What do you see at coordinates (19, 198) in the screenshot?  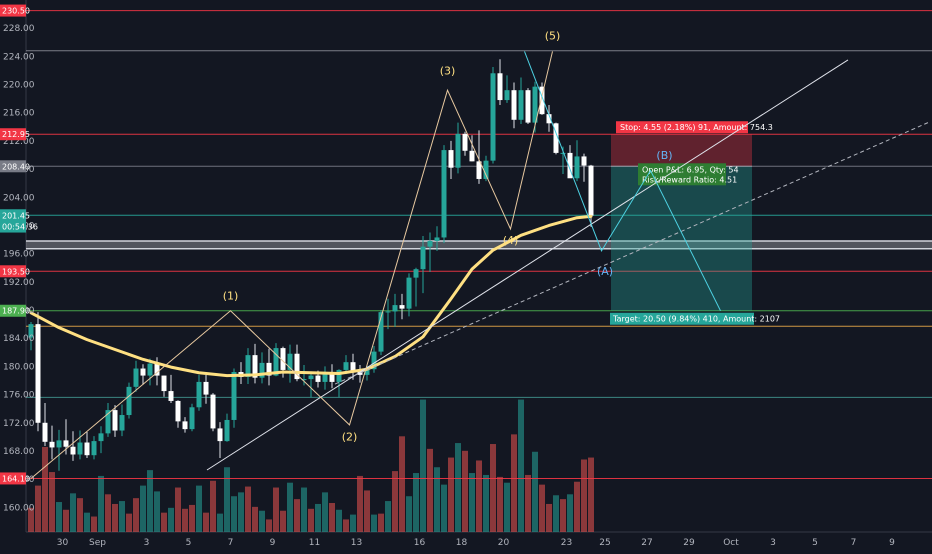 I see `y-tick-label: 204.00` at bounding box center [19, 198].